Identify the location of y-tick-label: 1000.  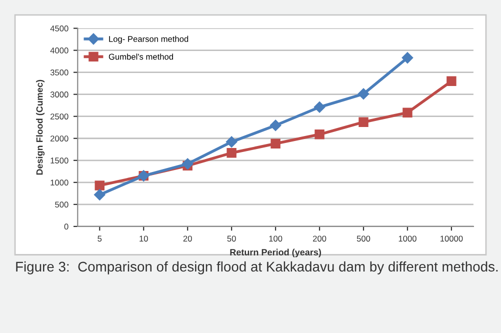
(59, 183).